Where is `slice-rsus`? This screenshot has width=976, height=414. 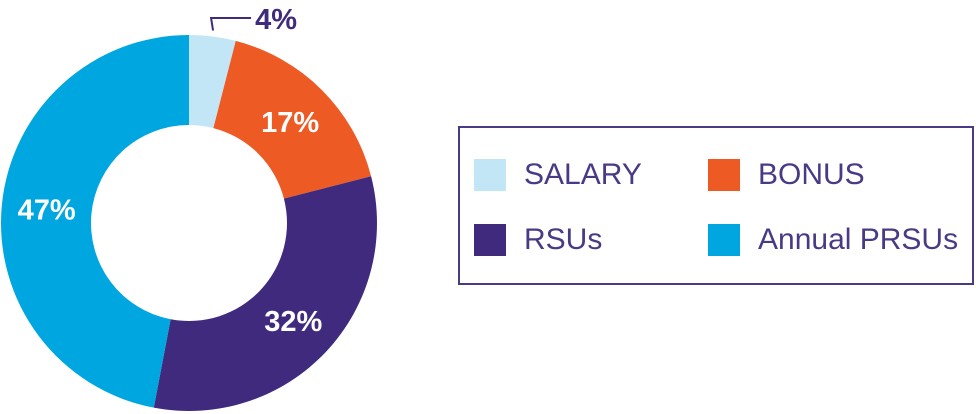 slice-rsus is located at coordinates (265, 293).